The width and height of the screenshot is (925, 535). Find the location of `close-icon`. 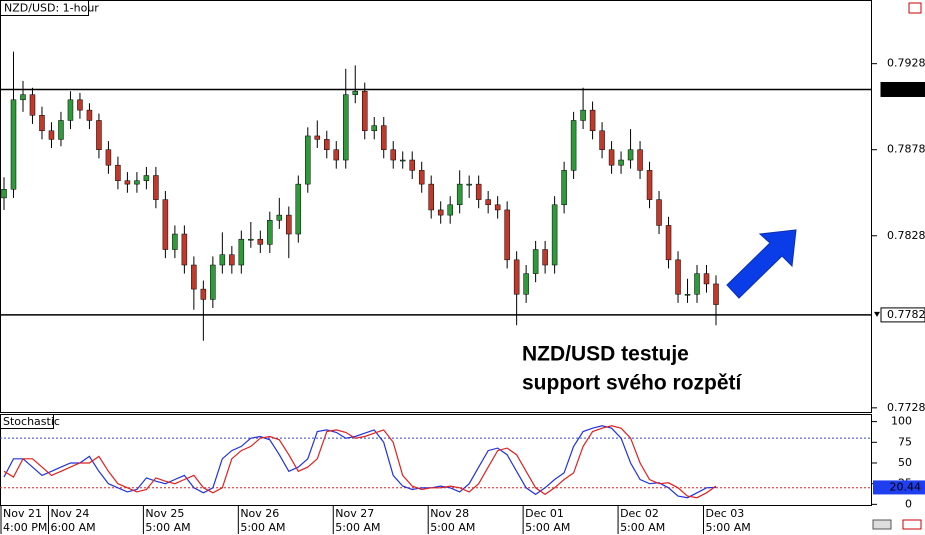

close-icon is located at coordinates (912, 524).